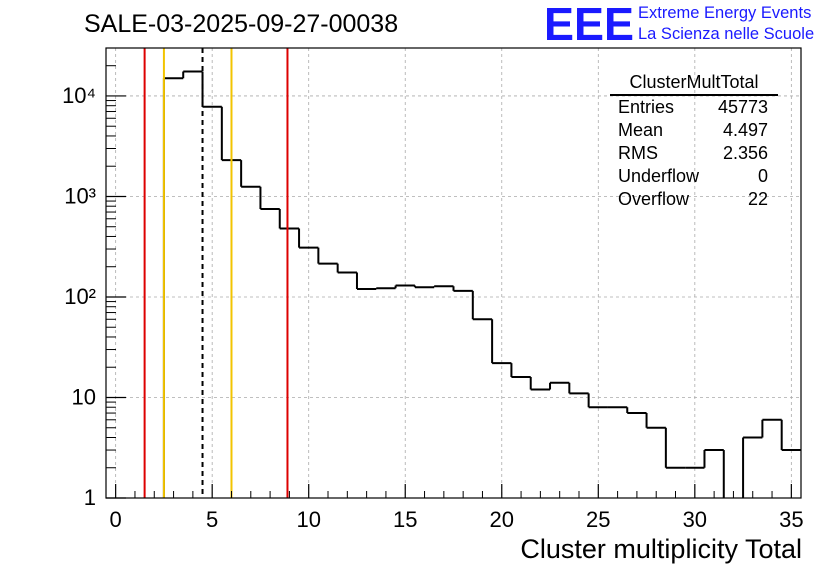 The image size is (836, 572). I want to click on stats-value: 45773, so click(742, 107).